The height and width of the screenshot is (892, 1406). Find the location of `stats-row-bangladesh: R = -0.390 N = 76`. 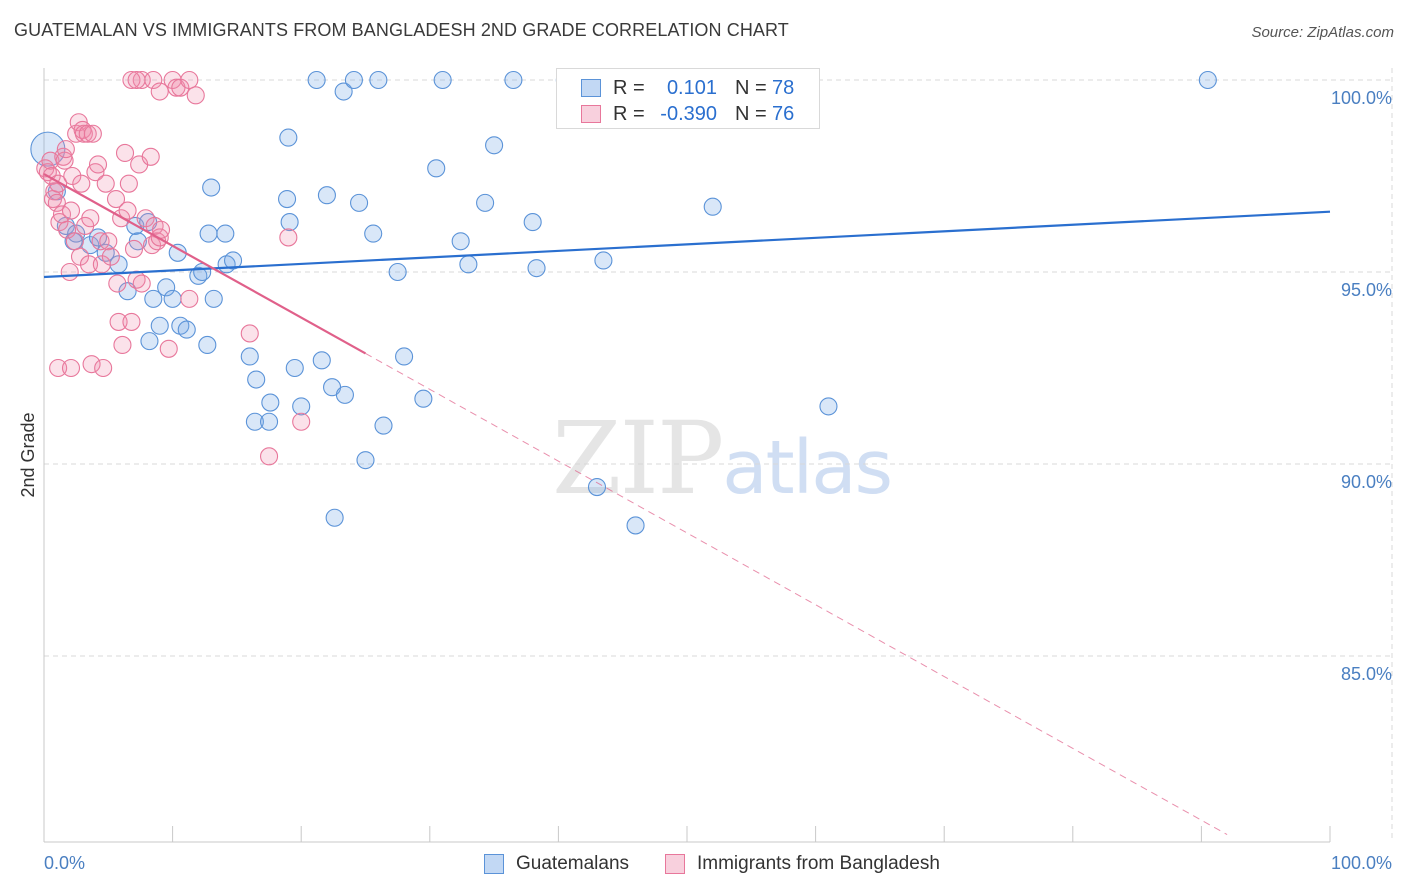

stats-row-bangladesh: R = -0.390 N = 76 is located at coordinates (688, 114).